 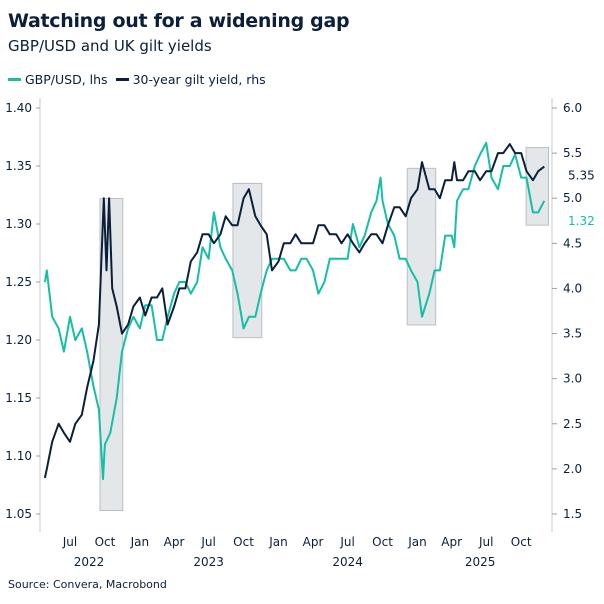 I want to click on end-label-gilt-yield: 5.35, so click(x=581, y=176).